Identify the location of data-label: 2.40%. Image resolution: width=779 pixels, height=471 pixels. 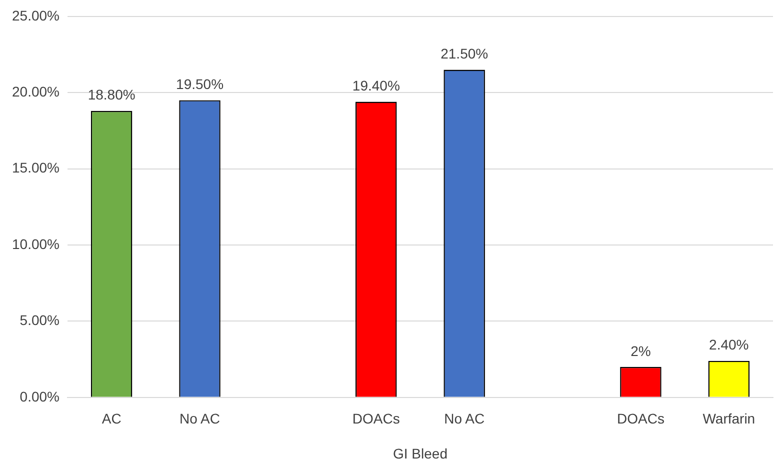
(729, 344).